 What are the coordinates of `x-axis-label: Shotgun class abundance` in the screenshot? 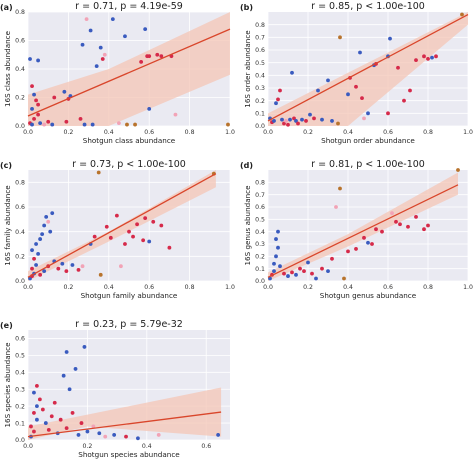 It's located at (129, 140).